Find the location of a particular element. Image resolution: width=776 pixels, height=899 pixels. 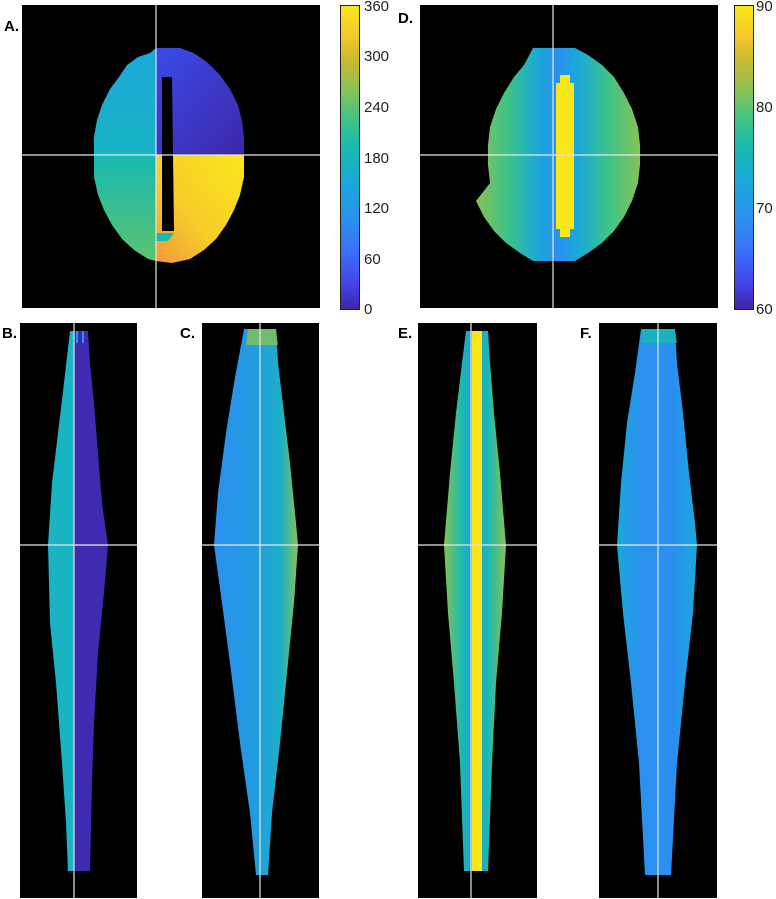

ellipse-quadrant-lower-left is located at coordinates (125, 208).